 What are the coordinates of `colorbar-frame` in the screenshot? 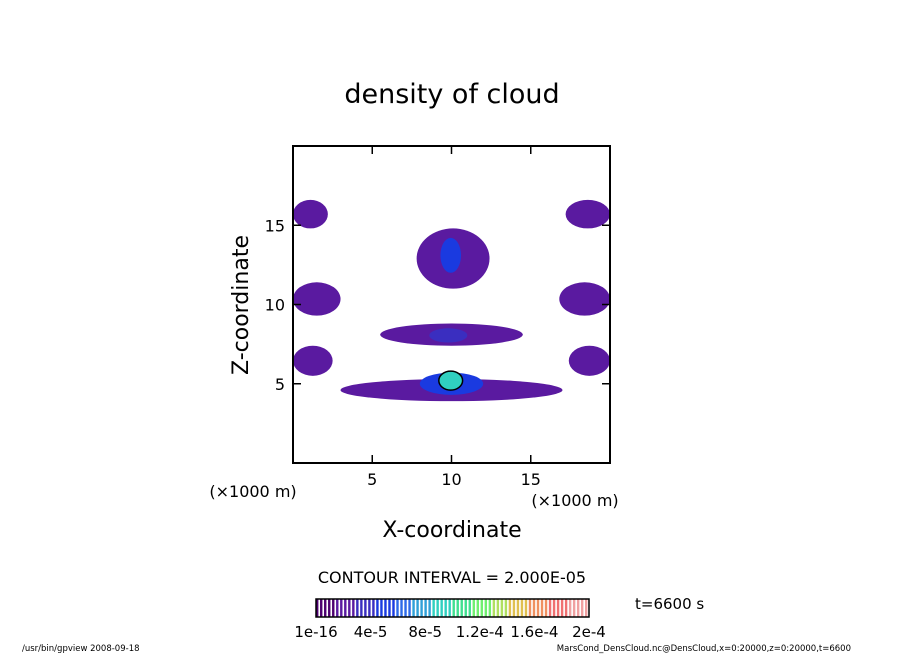 It's located at (452, 608).